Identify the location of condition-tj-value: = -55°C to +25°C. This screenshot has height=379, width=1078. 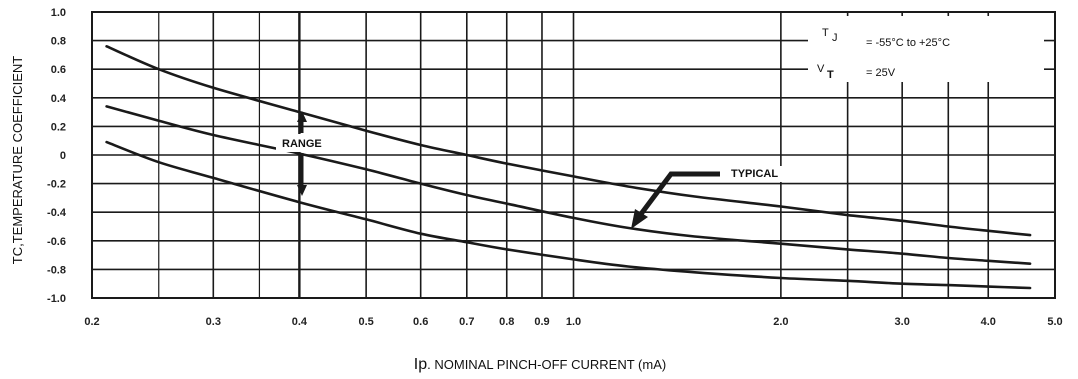
(908, 43).